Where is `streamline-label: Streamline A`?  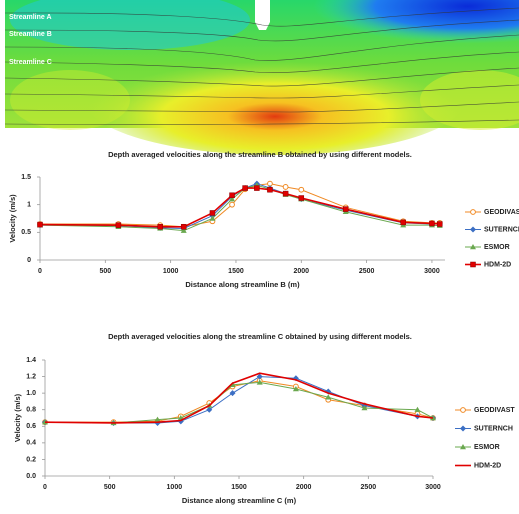 streamline-label: Streamline A is located at coordinates (30, 17).